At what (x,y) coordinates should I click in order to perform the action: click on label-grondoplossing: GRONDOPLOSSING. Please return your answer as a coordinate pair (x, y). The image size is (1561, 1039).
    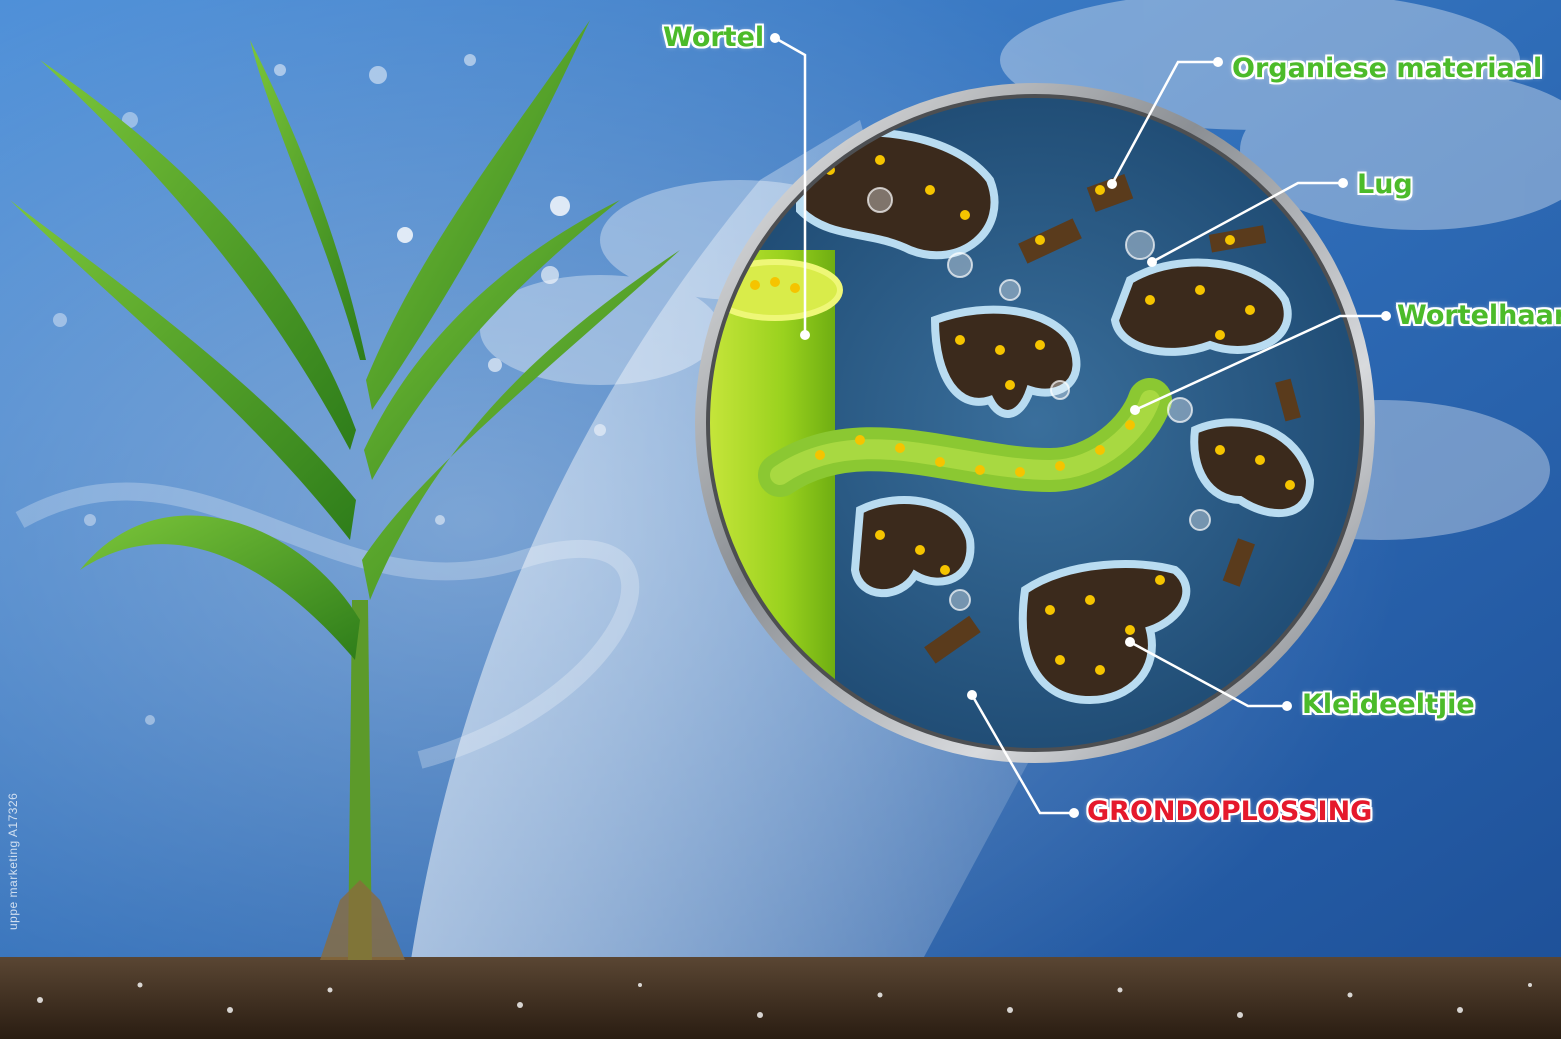
    Looking at the image, I should click on (1230, 811).